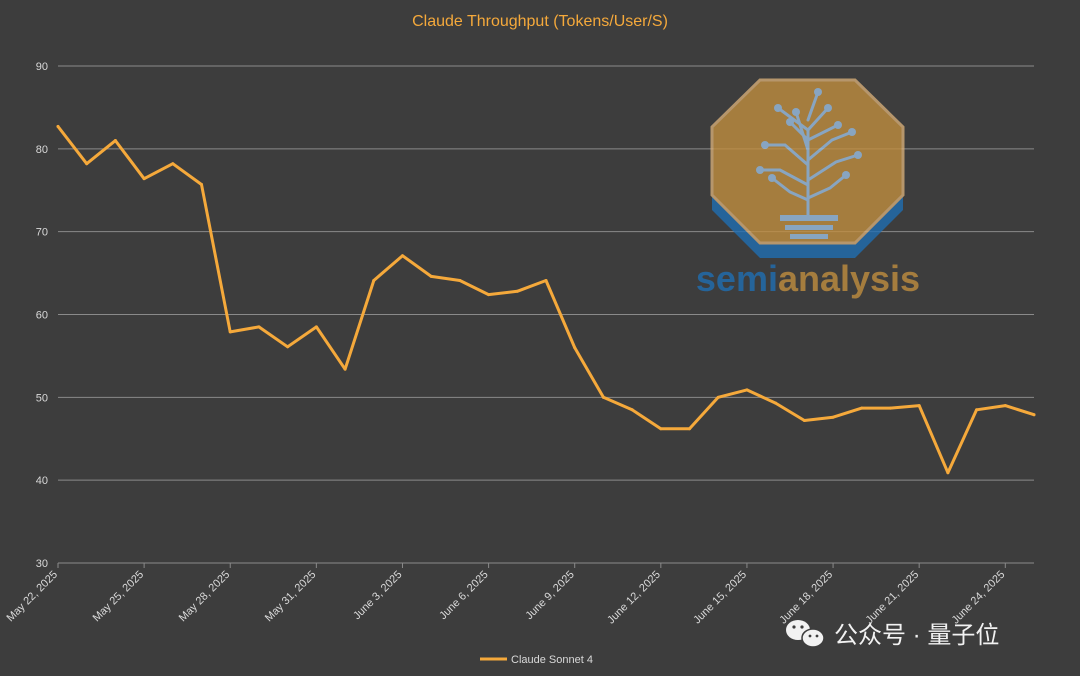 Image resolution: width=1080 pixels, height=676 pixels. I want to click on x-tick-label-2: May 28, 2025, so click(205, 597).